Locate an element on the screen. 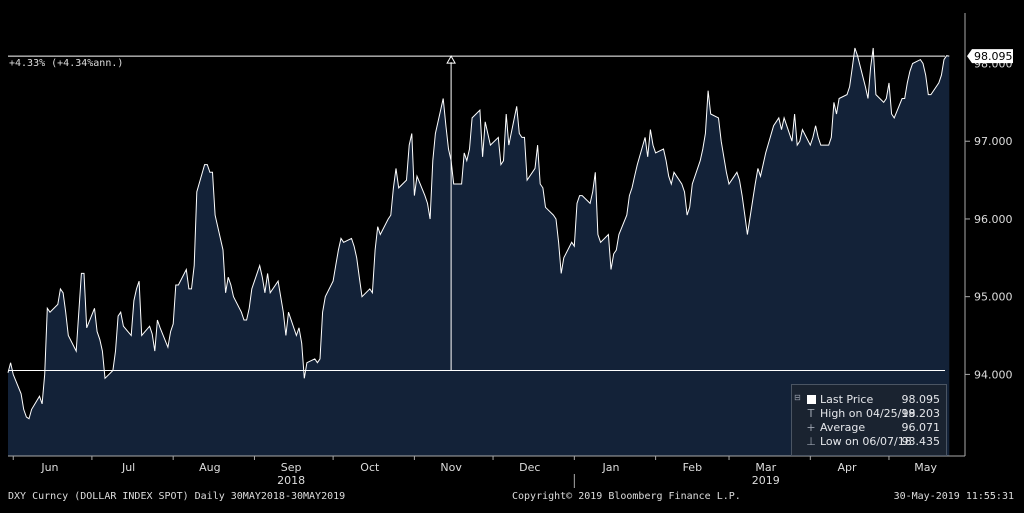 The width and height of the screenshot is (1024, 513). legend-item-high: T High on 04/25/19 98.203 is located at coordinates (870, 414).